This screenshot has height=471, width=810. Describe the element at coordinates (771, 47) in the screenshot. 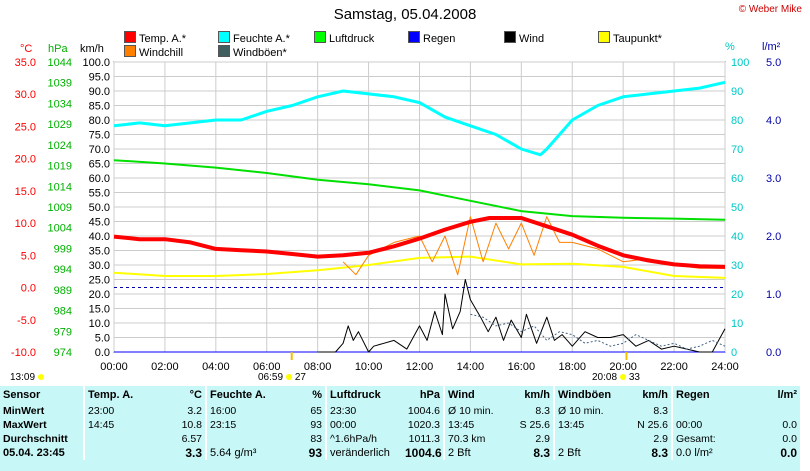

I see `rain-unit-label: l/m²` at that location.